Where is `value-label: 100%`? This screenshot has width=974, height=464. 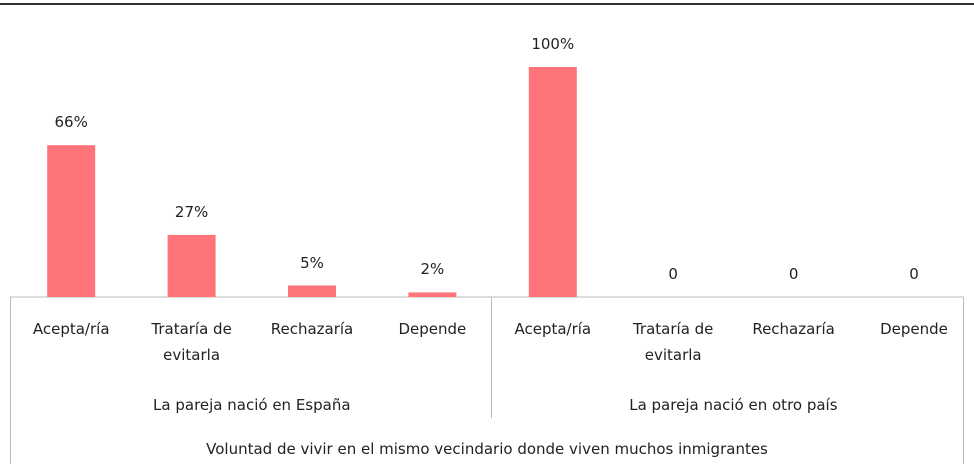 value-label: 100% is located at coordinates (553, 44).